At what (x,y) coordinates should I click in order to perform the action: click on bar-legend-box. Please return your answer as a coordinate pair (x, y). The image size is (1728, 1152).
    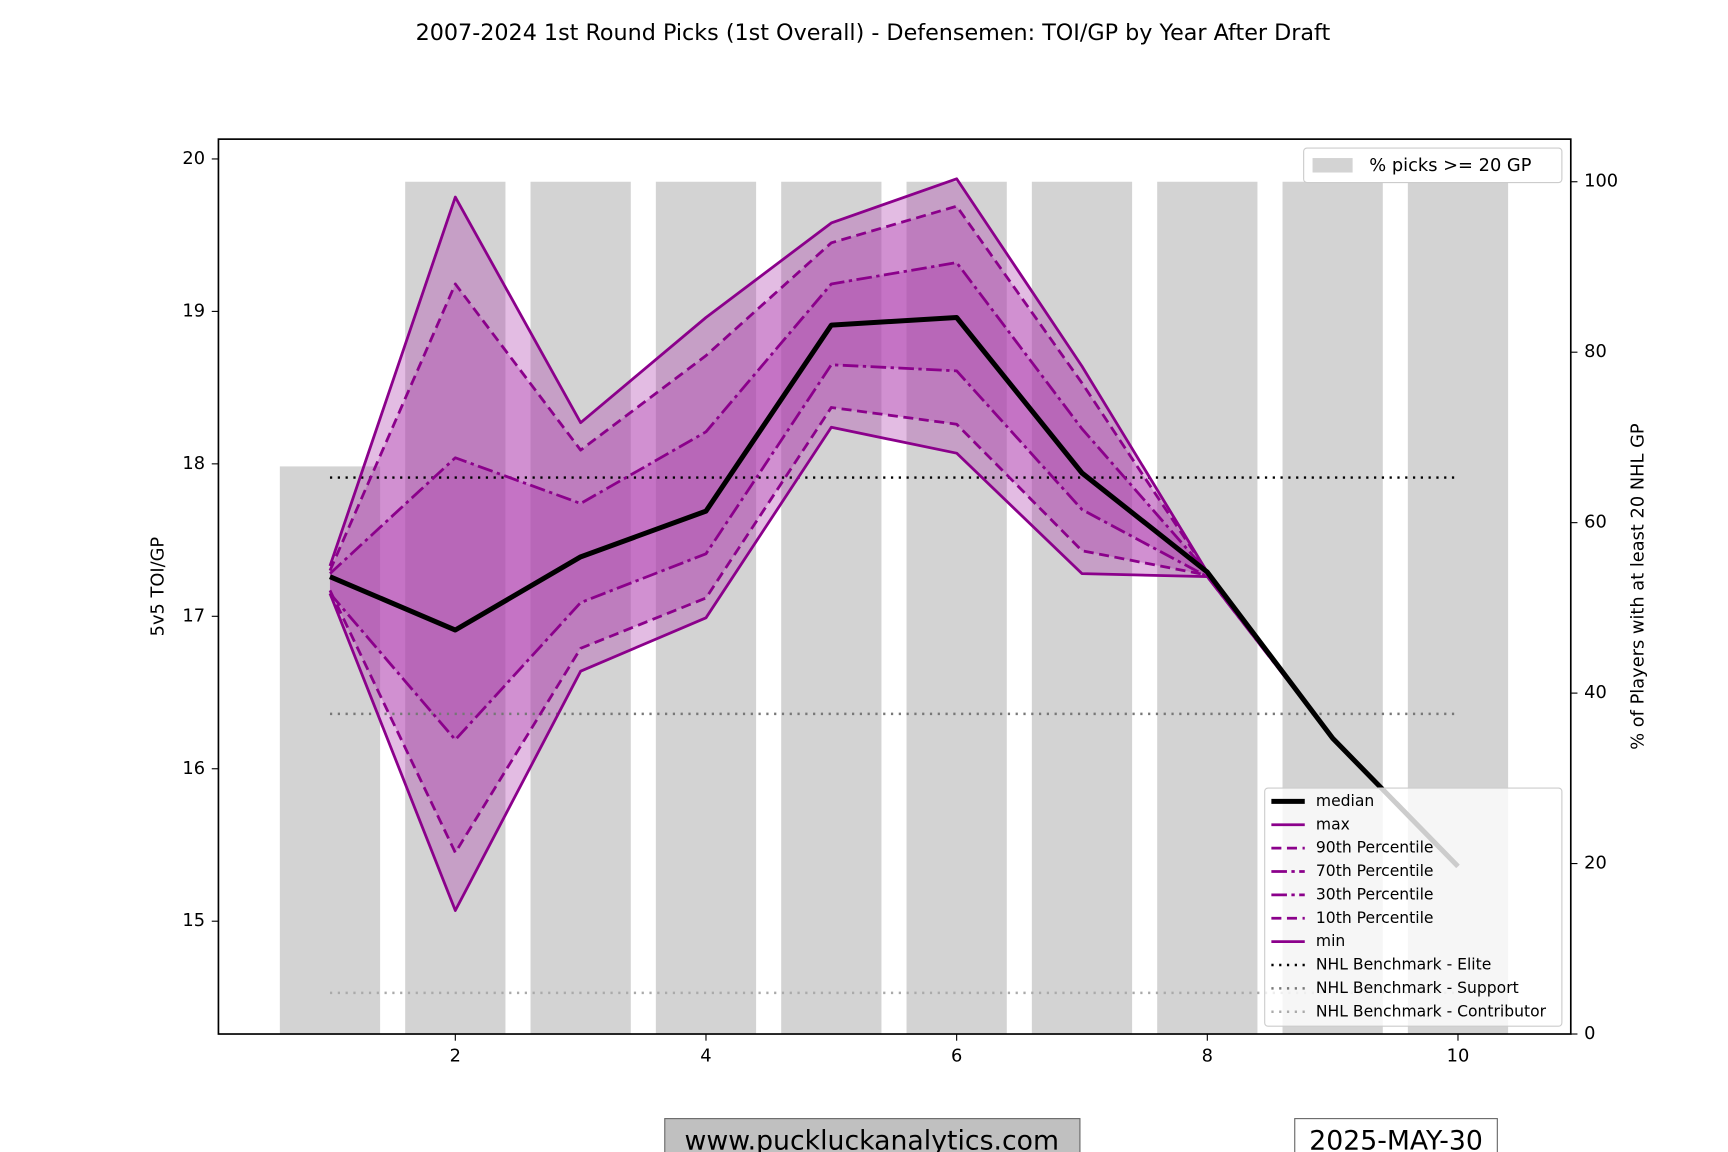
    Looking at the image, I should click on (1433, 165).